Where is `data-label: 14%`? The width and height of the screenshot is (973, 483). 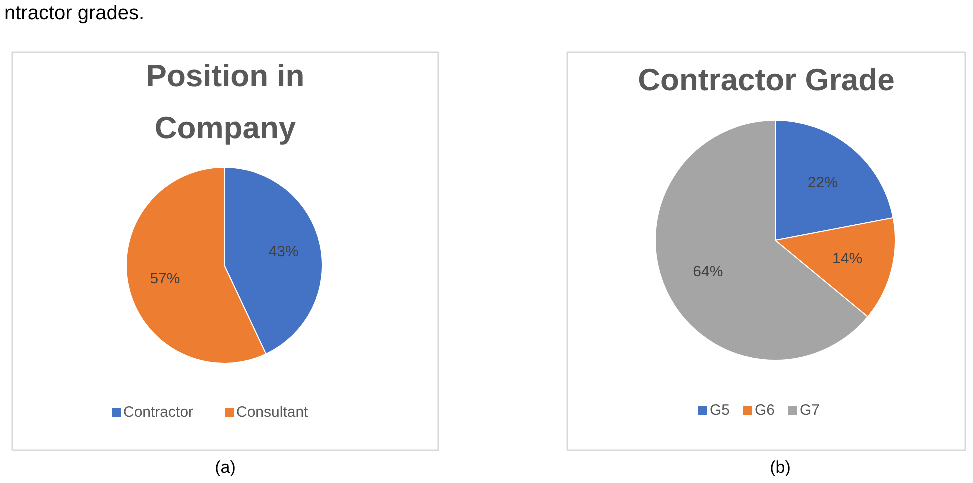
data-label: 14% is located at coordinates (847, 259).